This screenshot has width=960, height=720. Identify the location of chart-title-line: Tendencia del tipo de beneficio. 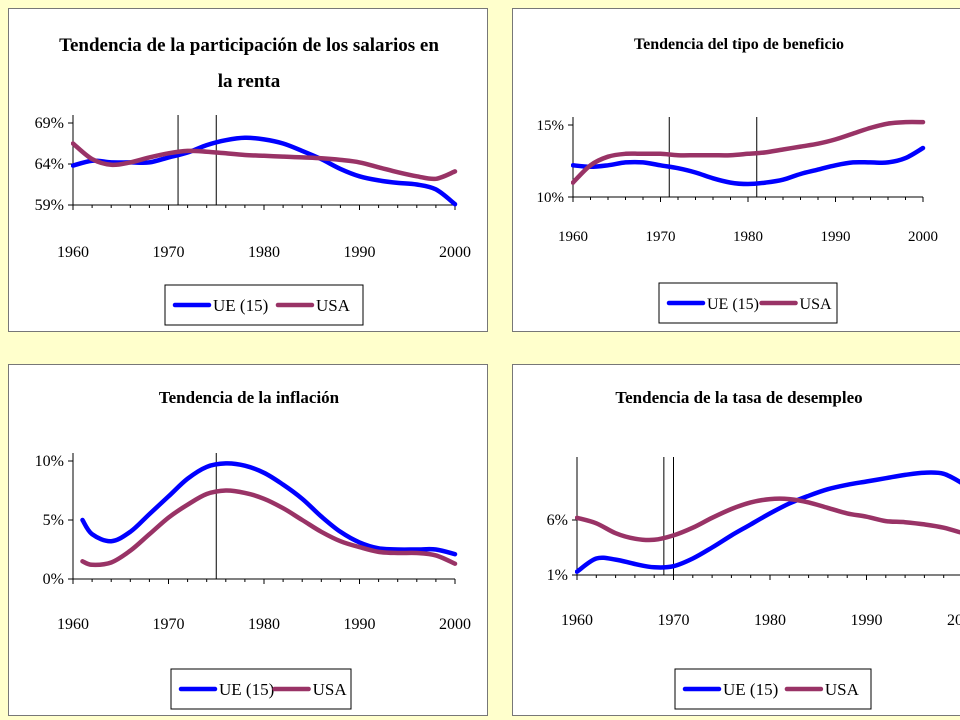
(739, 44).